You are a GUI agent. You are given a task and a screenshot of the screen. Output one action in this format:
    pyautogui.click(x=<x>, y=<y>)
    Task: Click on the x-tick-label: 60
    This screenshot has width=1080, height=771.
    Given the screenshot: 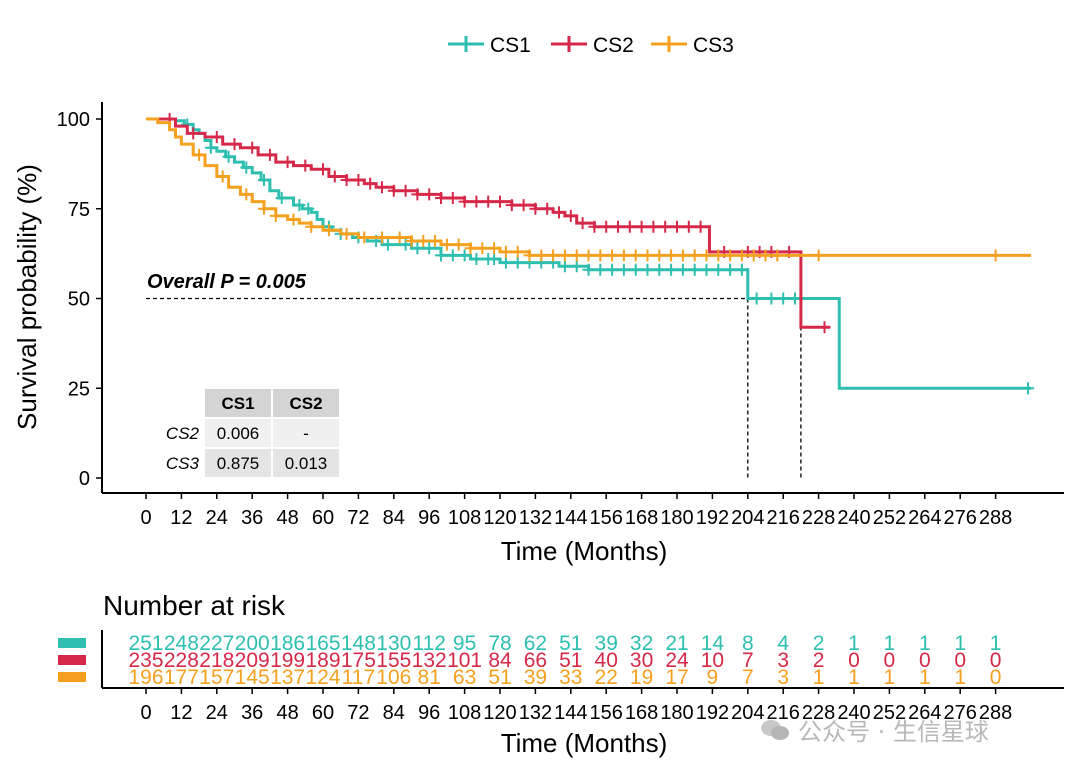 What is the action you would take?
    pyautogui.click(x=323, y=518)
    